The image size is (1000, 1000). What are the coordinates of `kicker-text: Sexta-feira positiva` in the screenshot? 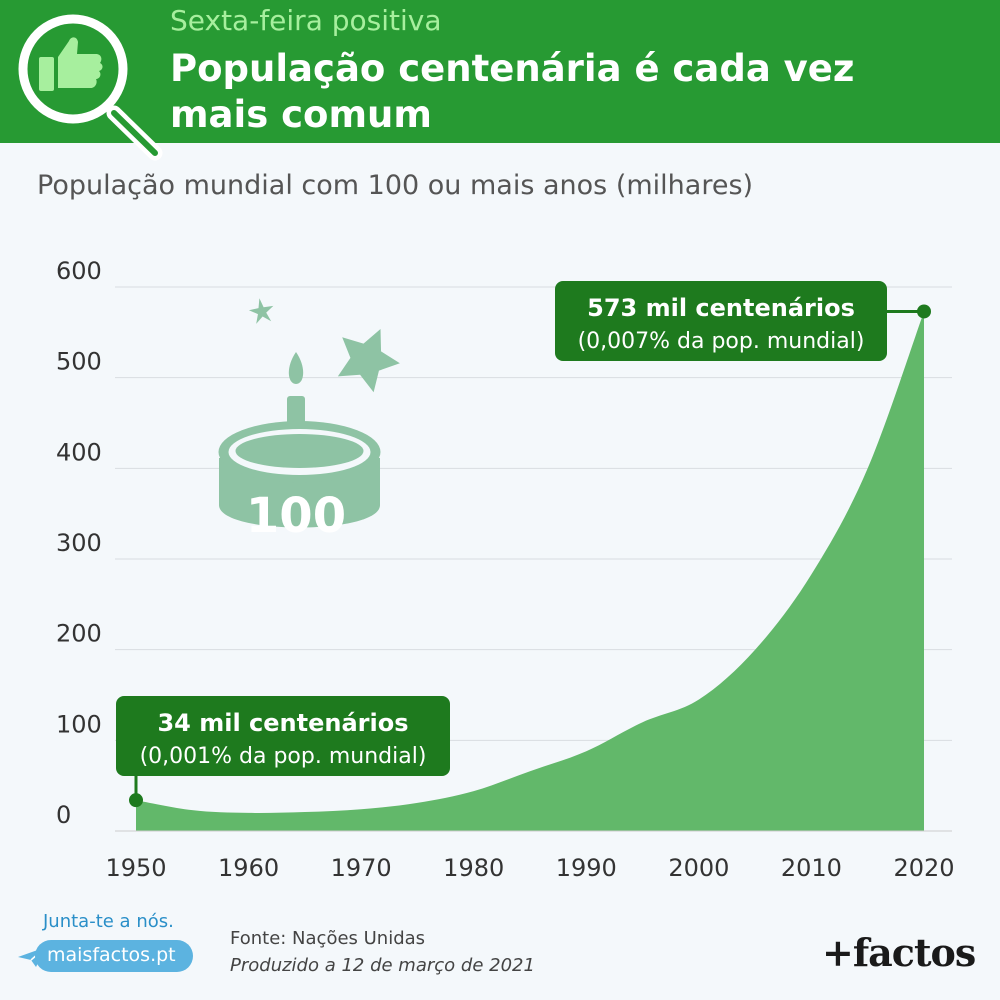 It's located at (306, 20).